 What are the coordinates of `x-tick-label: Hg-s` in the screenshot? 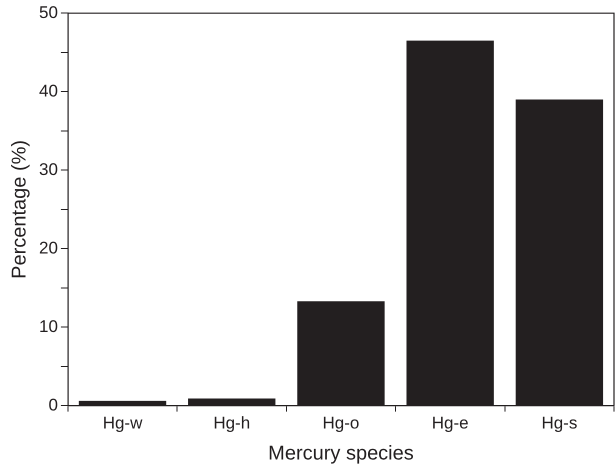 It's located at (559, 422).